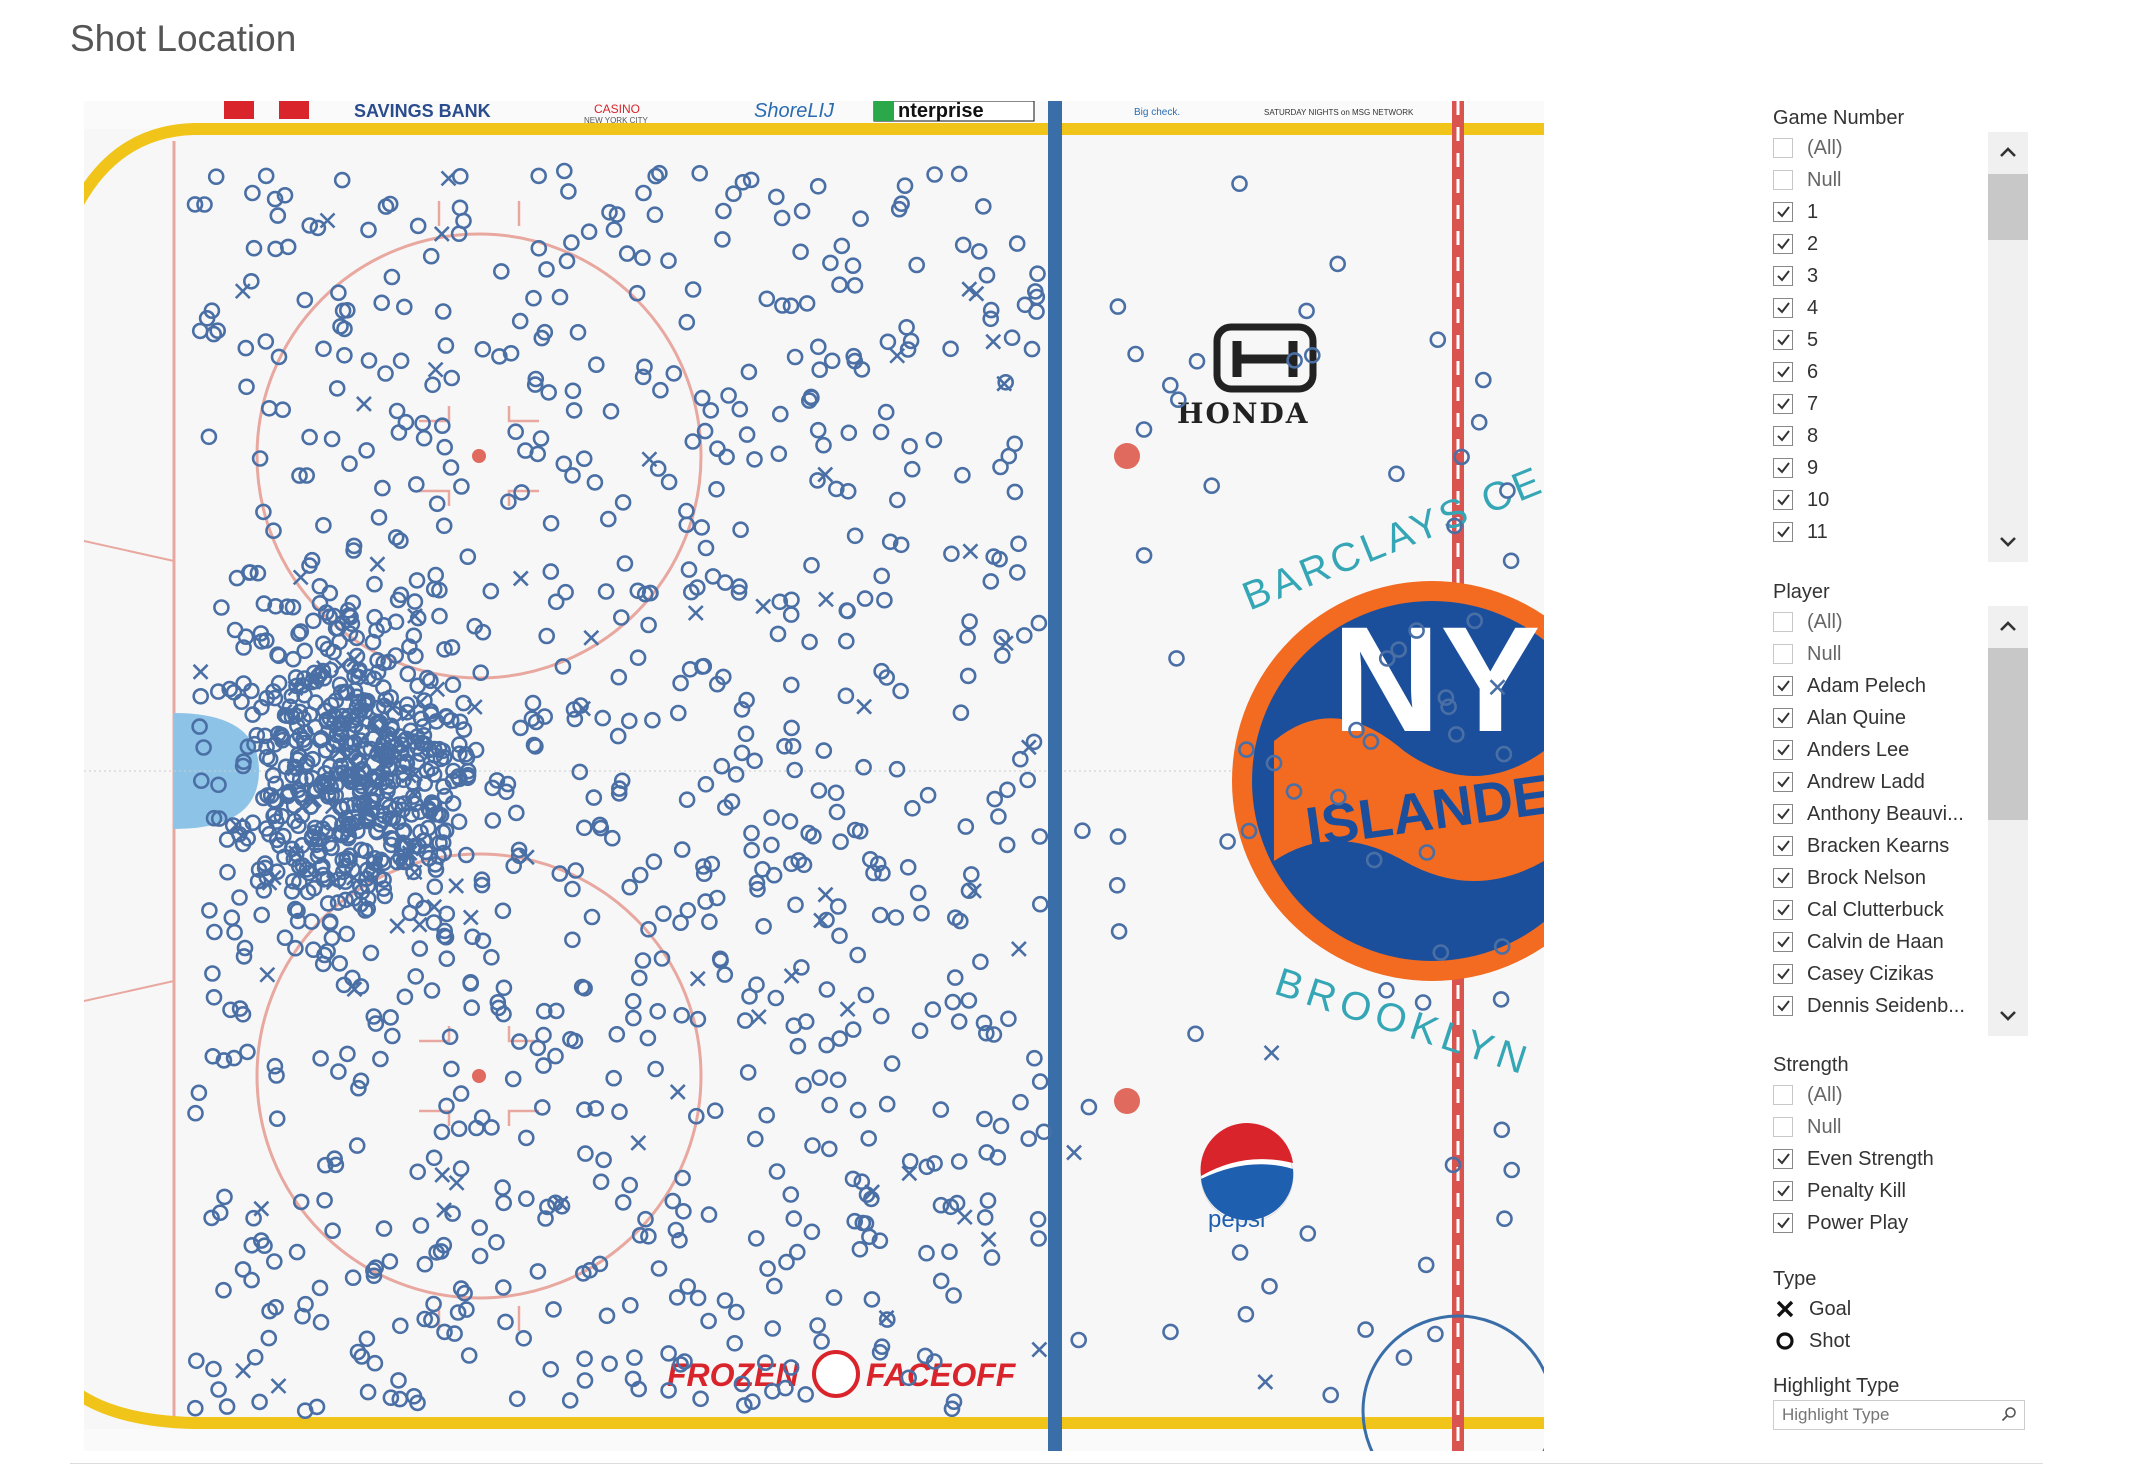 The width and height of the screenshot is (2143, 1464). What do you see at coordinates (1900, 276) in the screenshot?
I see `filter-option: 3` at bounding box center [1900, 276].